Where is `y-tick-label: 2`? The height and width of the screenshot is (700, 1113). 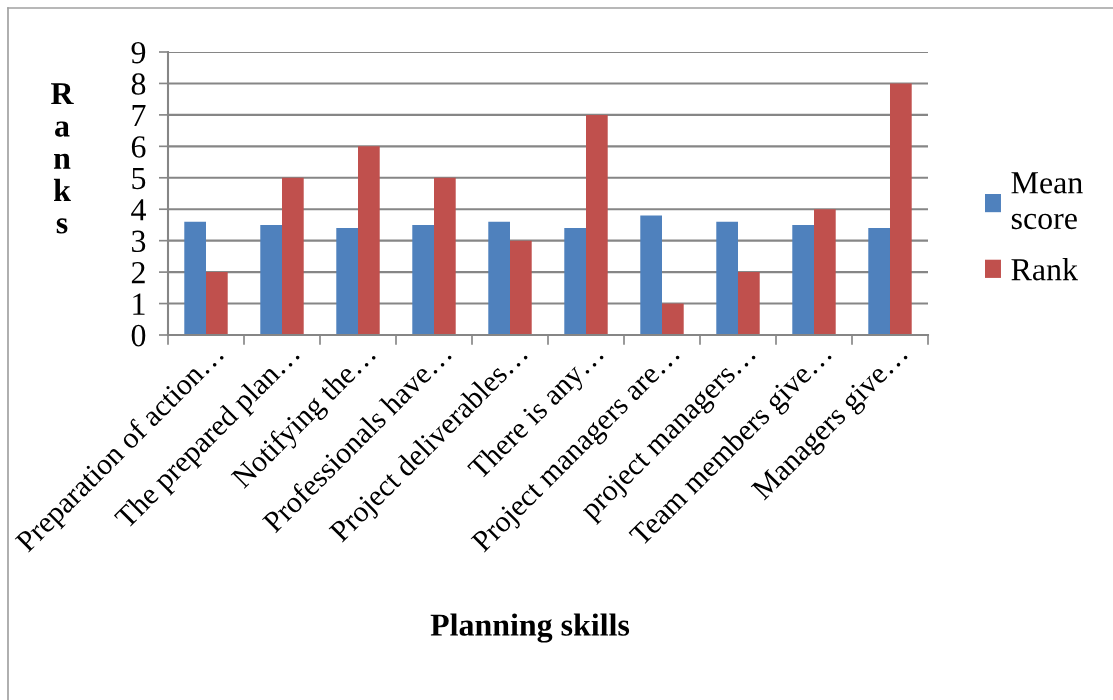 y-tick-label: 2 is located at coordinates (138, 273).